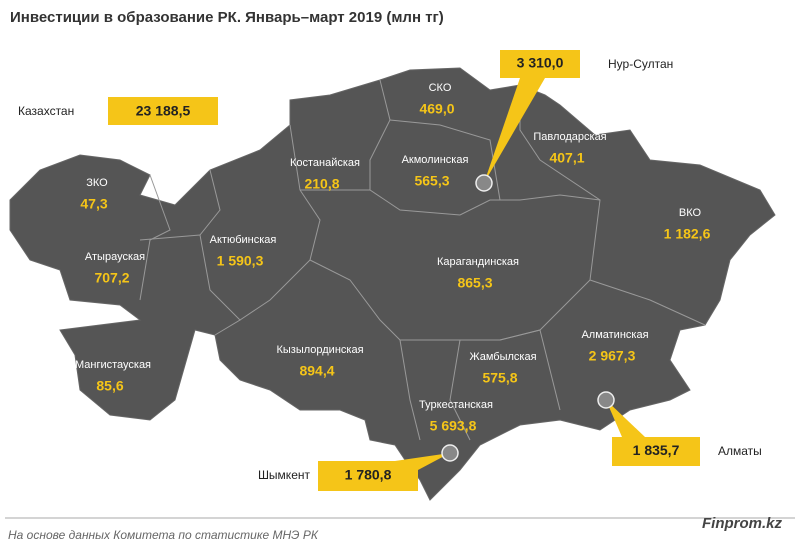 The height and width of the screenshot is (553, 800). I want to click on region-name: Туркестанская, so click(456, 405).